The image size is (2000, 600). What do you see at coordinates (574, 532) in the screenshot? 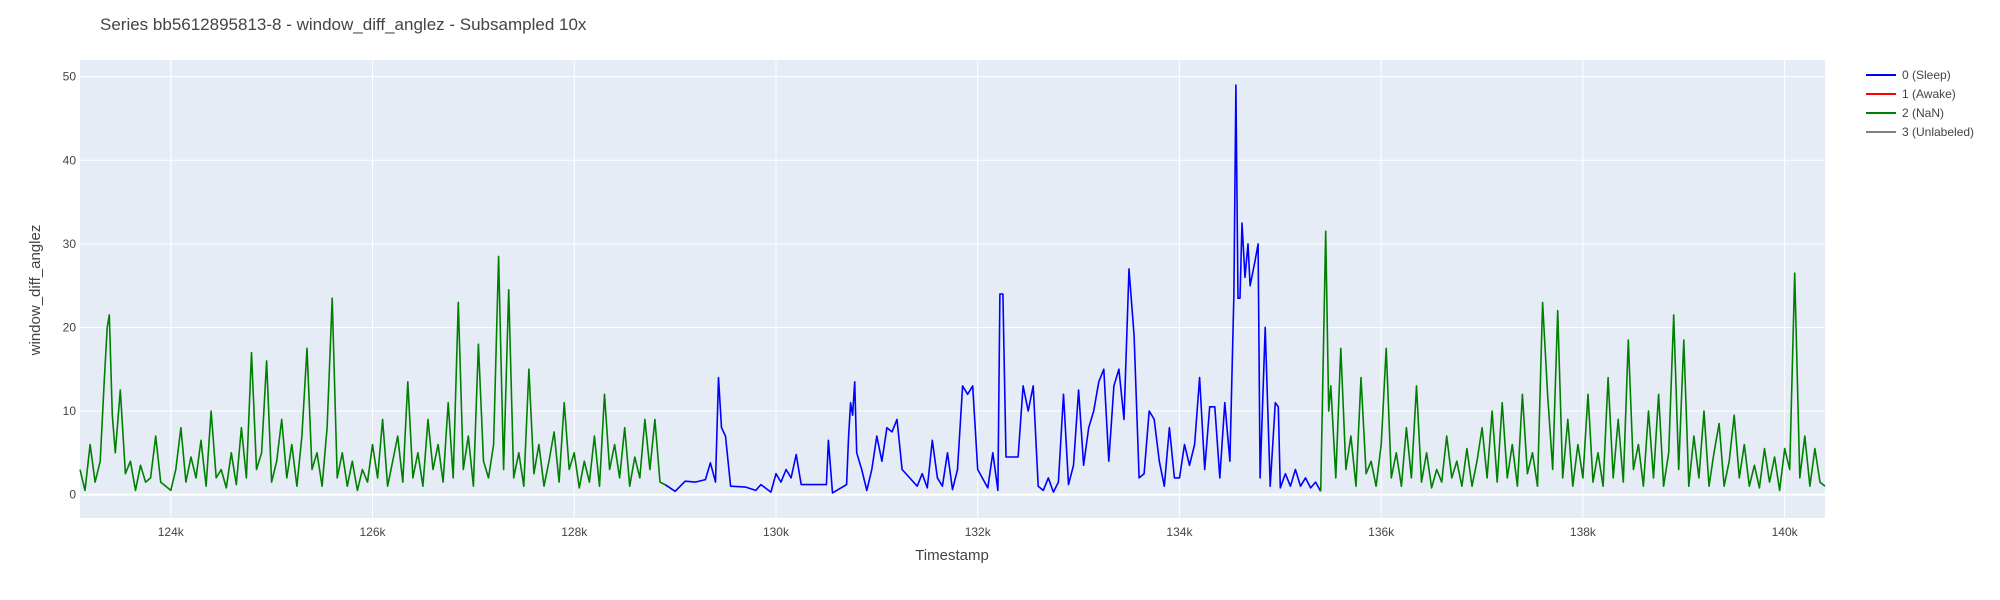
I see `x-tick-label: 128k` at bounding box center [574, 532].